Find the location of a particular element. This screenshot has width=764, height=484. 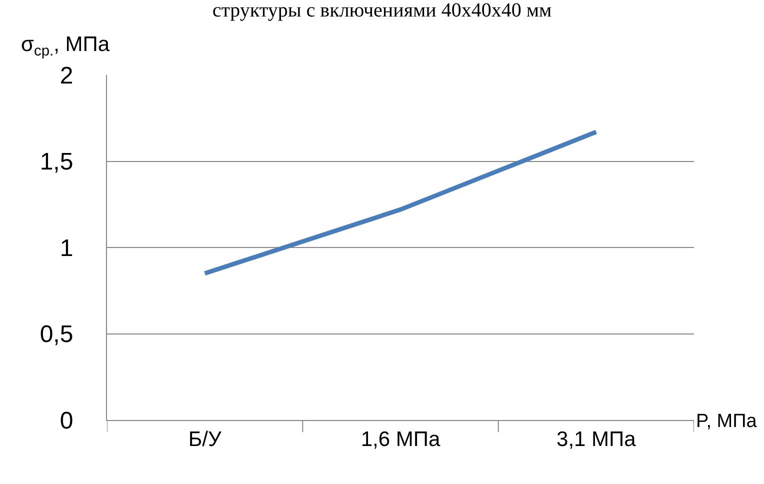

y-tick-label: 1,5 is located at coordinates (57, 162).